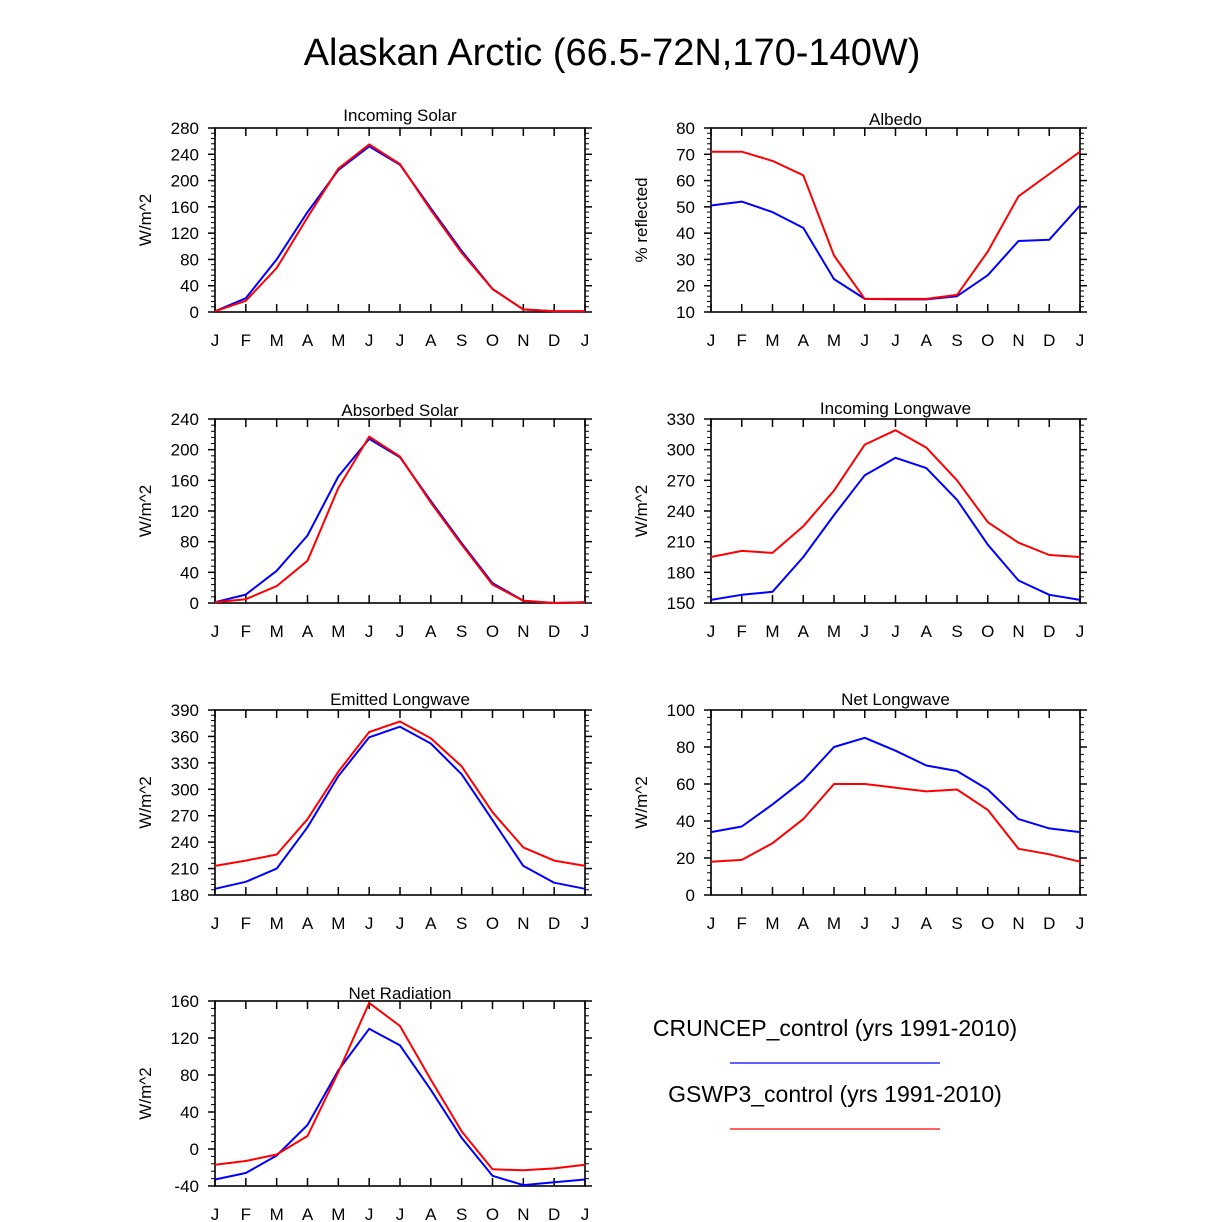  Describe the element at coordinates (185, 869) in the screenshot. I see `y-tick-label: 210` at that location.